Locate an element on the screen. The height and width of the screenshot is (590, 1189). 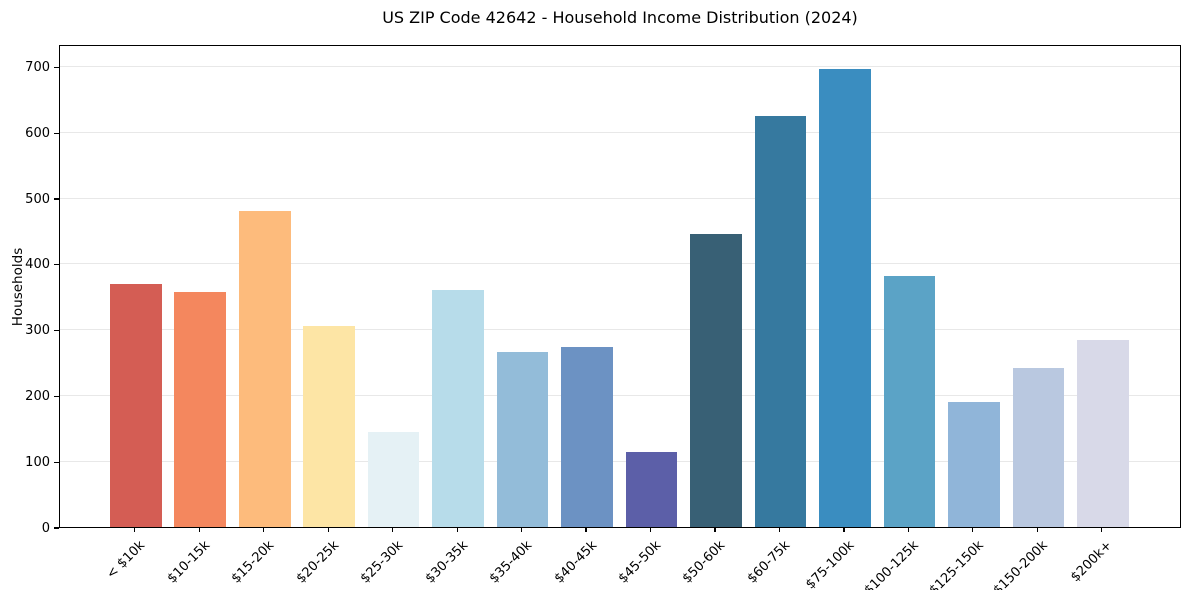
x-tick-label: $75-100k is located at coordinates (830, 564).